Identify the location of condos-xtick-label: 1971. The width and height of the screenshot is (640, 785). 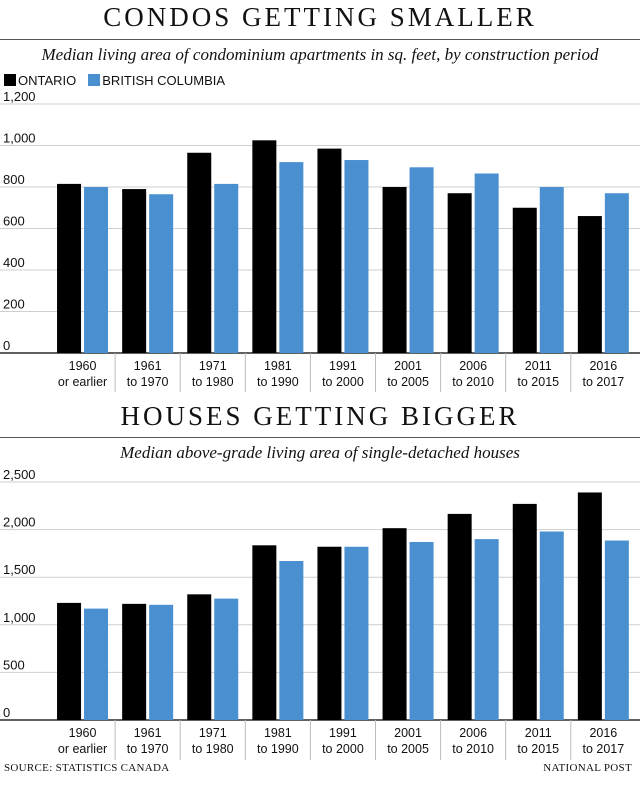
(213, 366).